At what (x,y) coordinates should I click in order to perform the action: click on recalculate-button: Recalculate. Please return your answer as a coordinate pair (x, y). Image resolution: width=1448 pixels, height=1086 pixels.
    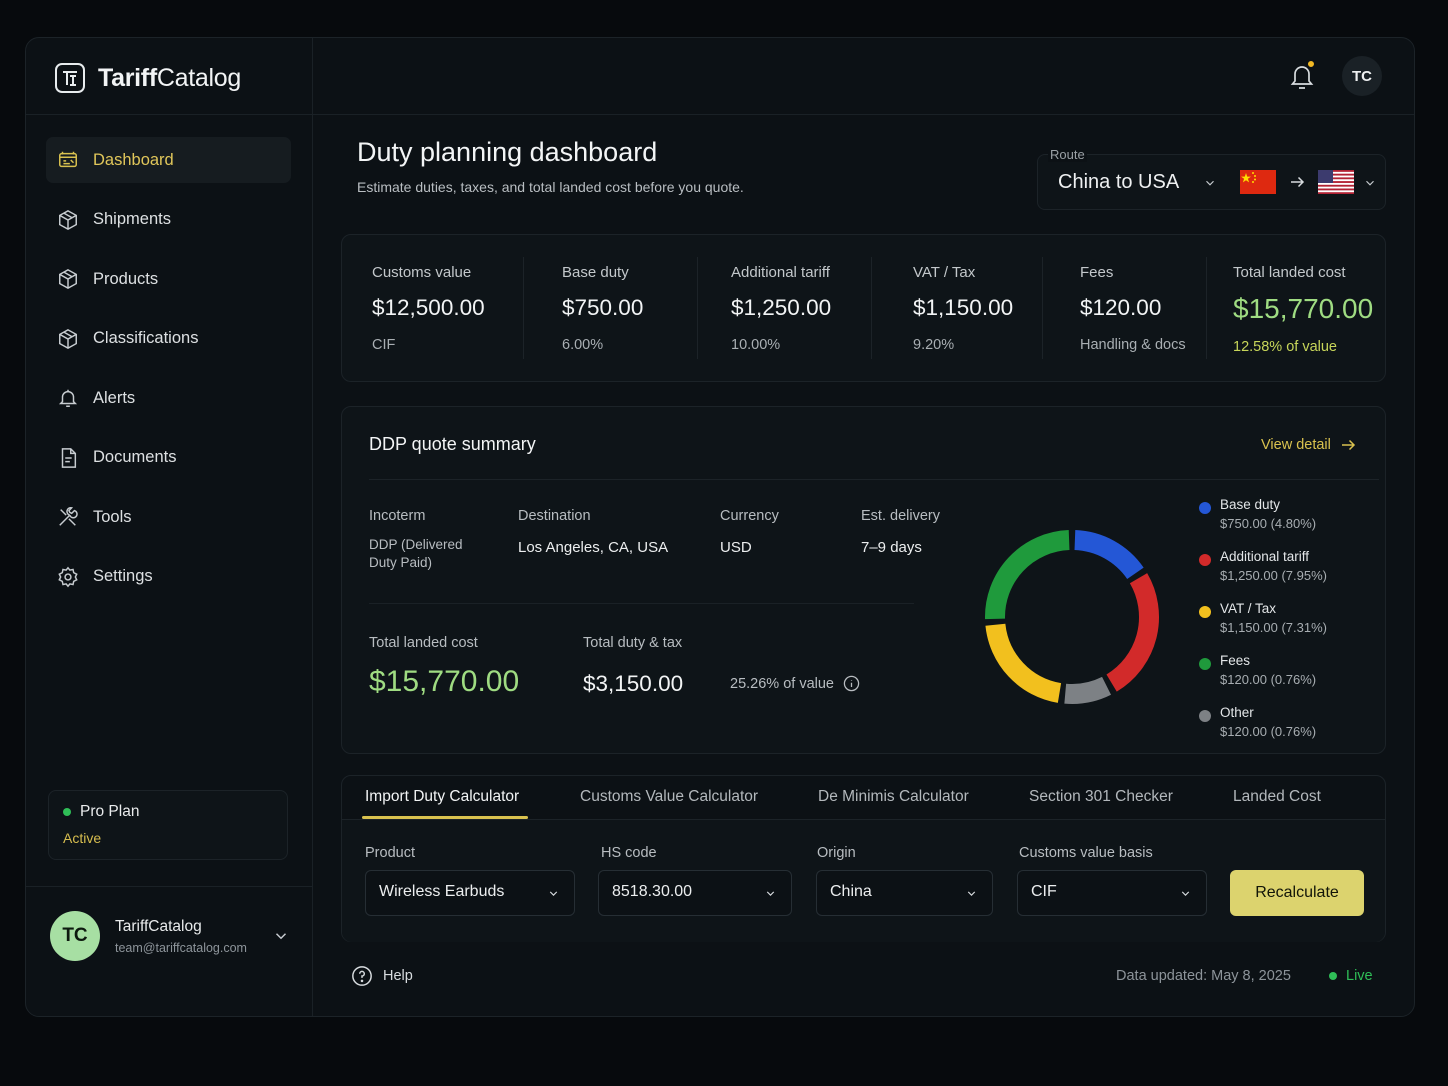
    Looking at the image, I should click on (1297, 893).